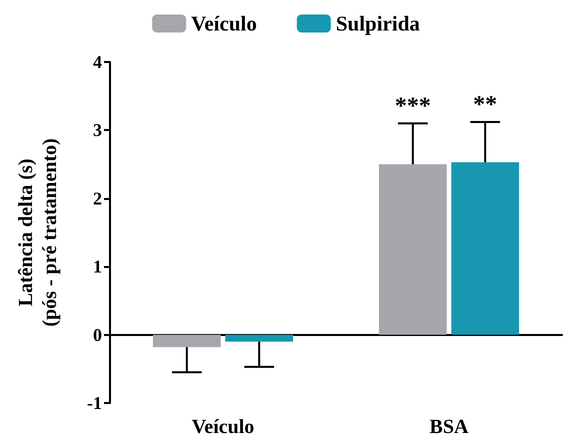  What do you see at coordinates (97, 334) in the screenshot?
I see `y-tick-label: 0` at bounding box center [97, 334].